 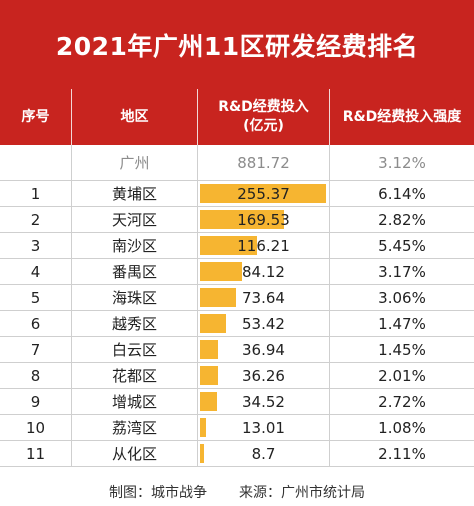 I want to click on investment-cell: 8.7, so click(x=264, y=453).